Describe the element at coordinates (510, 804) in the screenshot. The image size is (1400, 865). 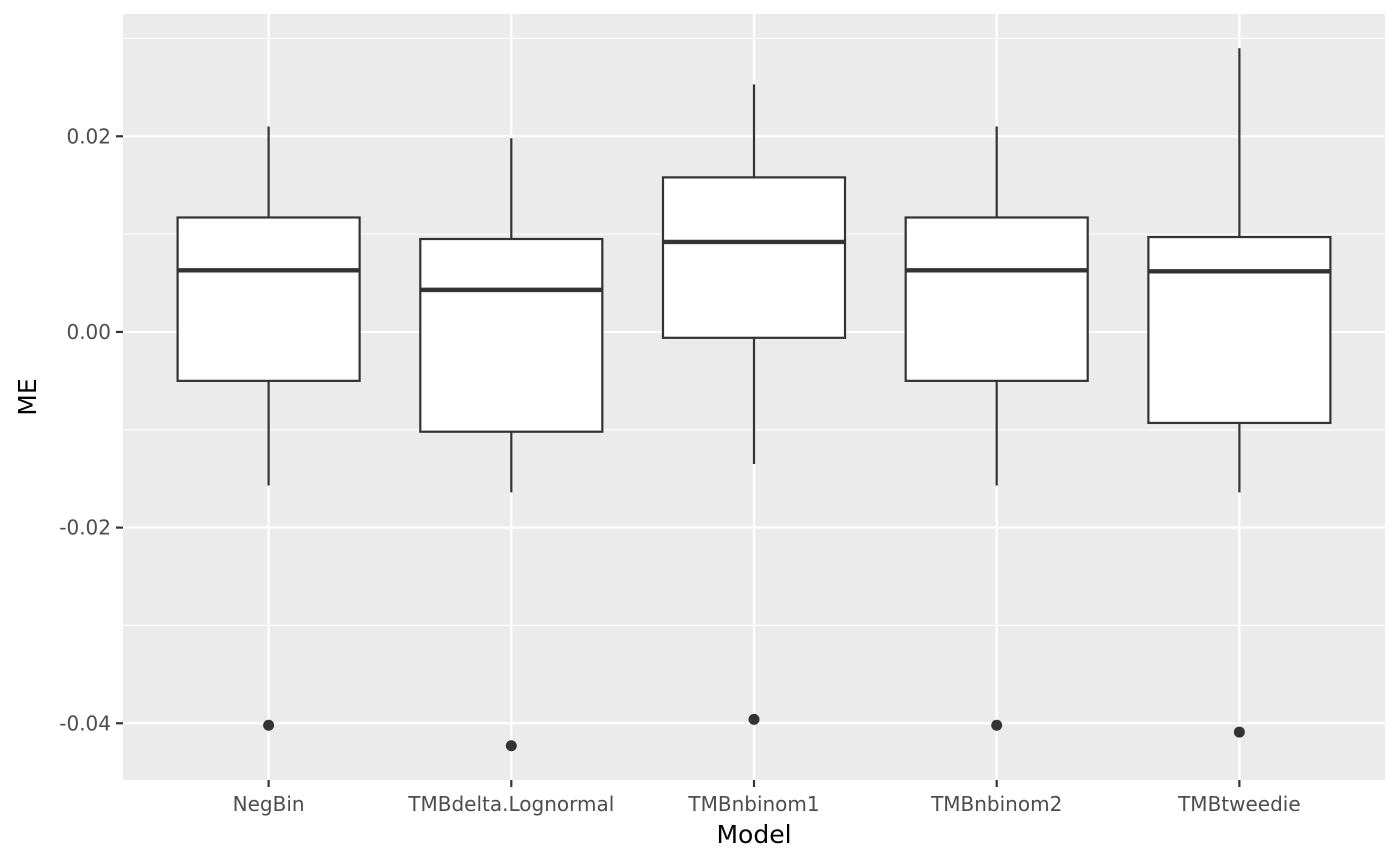
I see `x-tick-label: TMBdelta.Lognormal` at that location.